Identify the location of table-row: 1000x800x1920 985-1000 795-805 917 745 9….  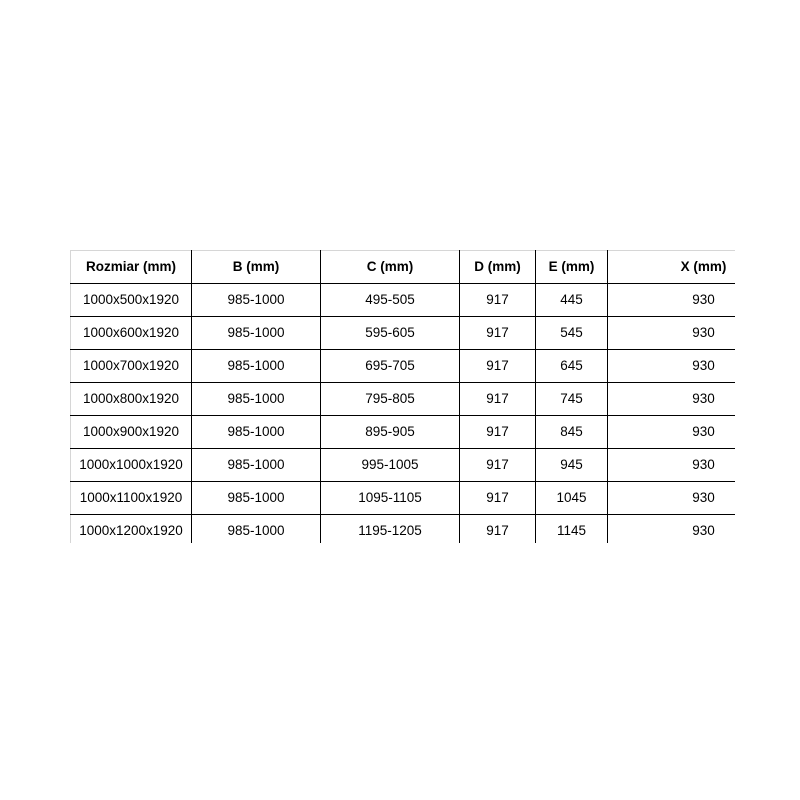
(402, 399).